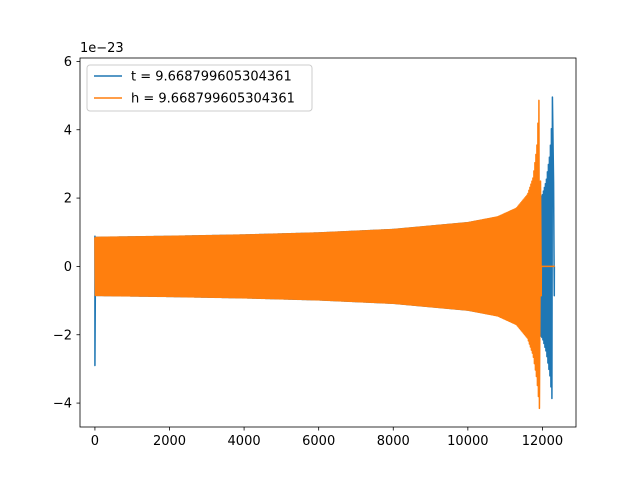 Image resolution: width=640 pixels, height=480 pixels. Describe the element at coordinates (62, 404) in the screenshot. I see `y-tick-label: −4` at that location.